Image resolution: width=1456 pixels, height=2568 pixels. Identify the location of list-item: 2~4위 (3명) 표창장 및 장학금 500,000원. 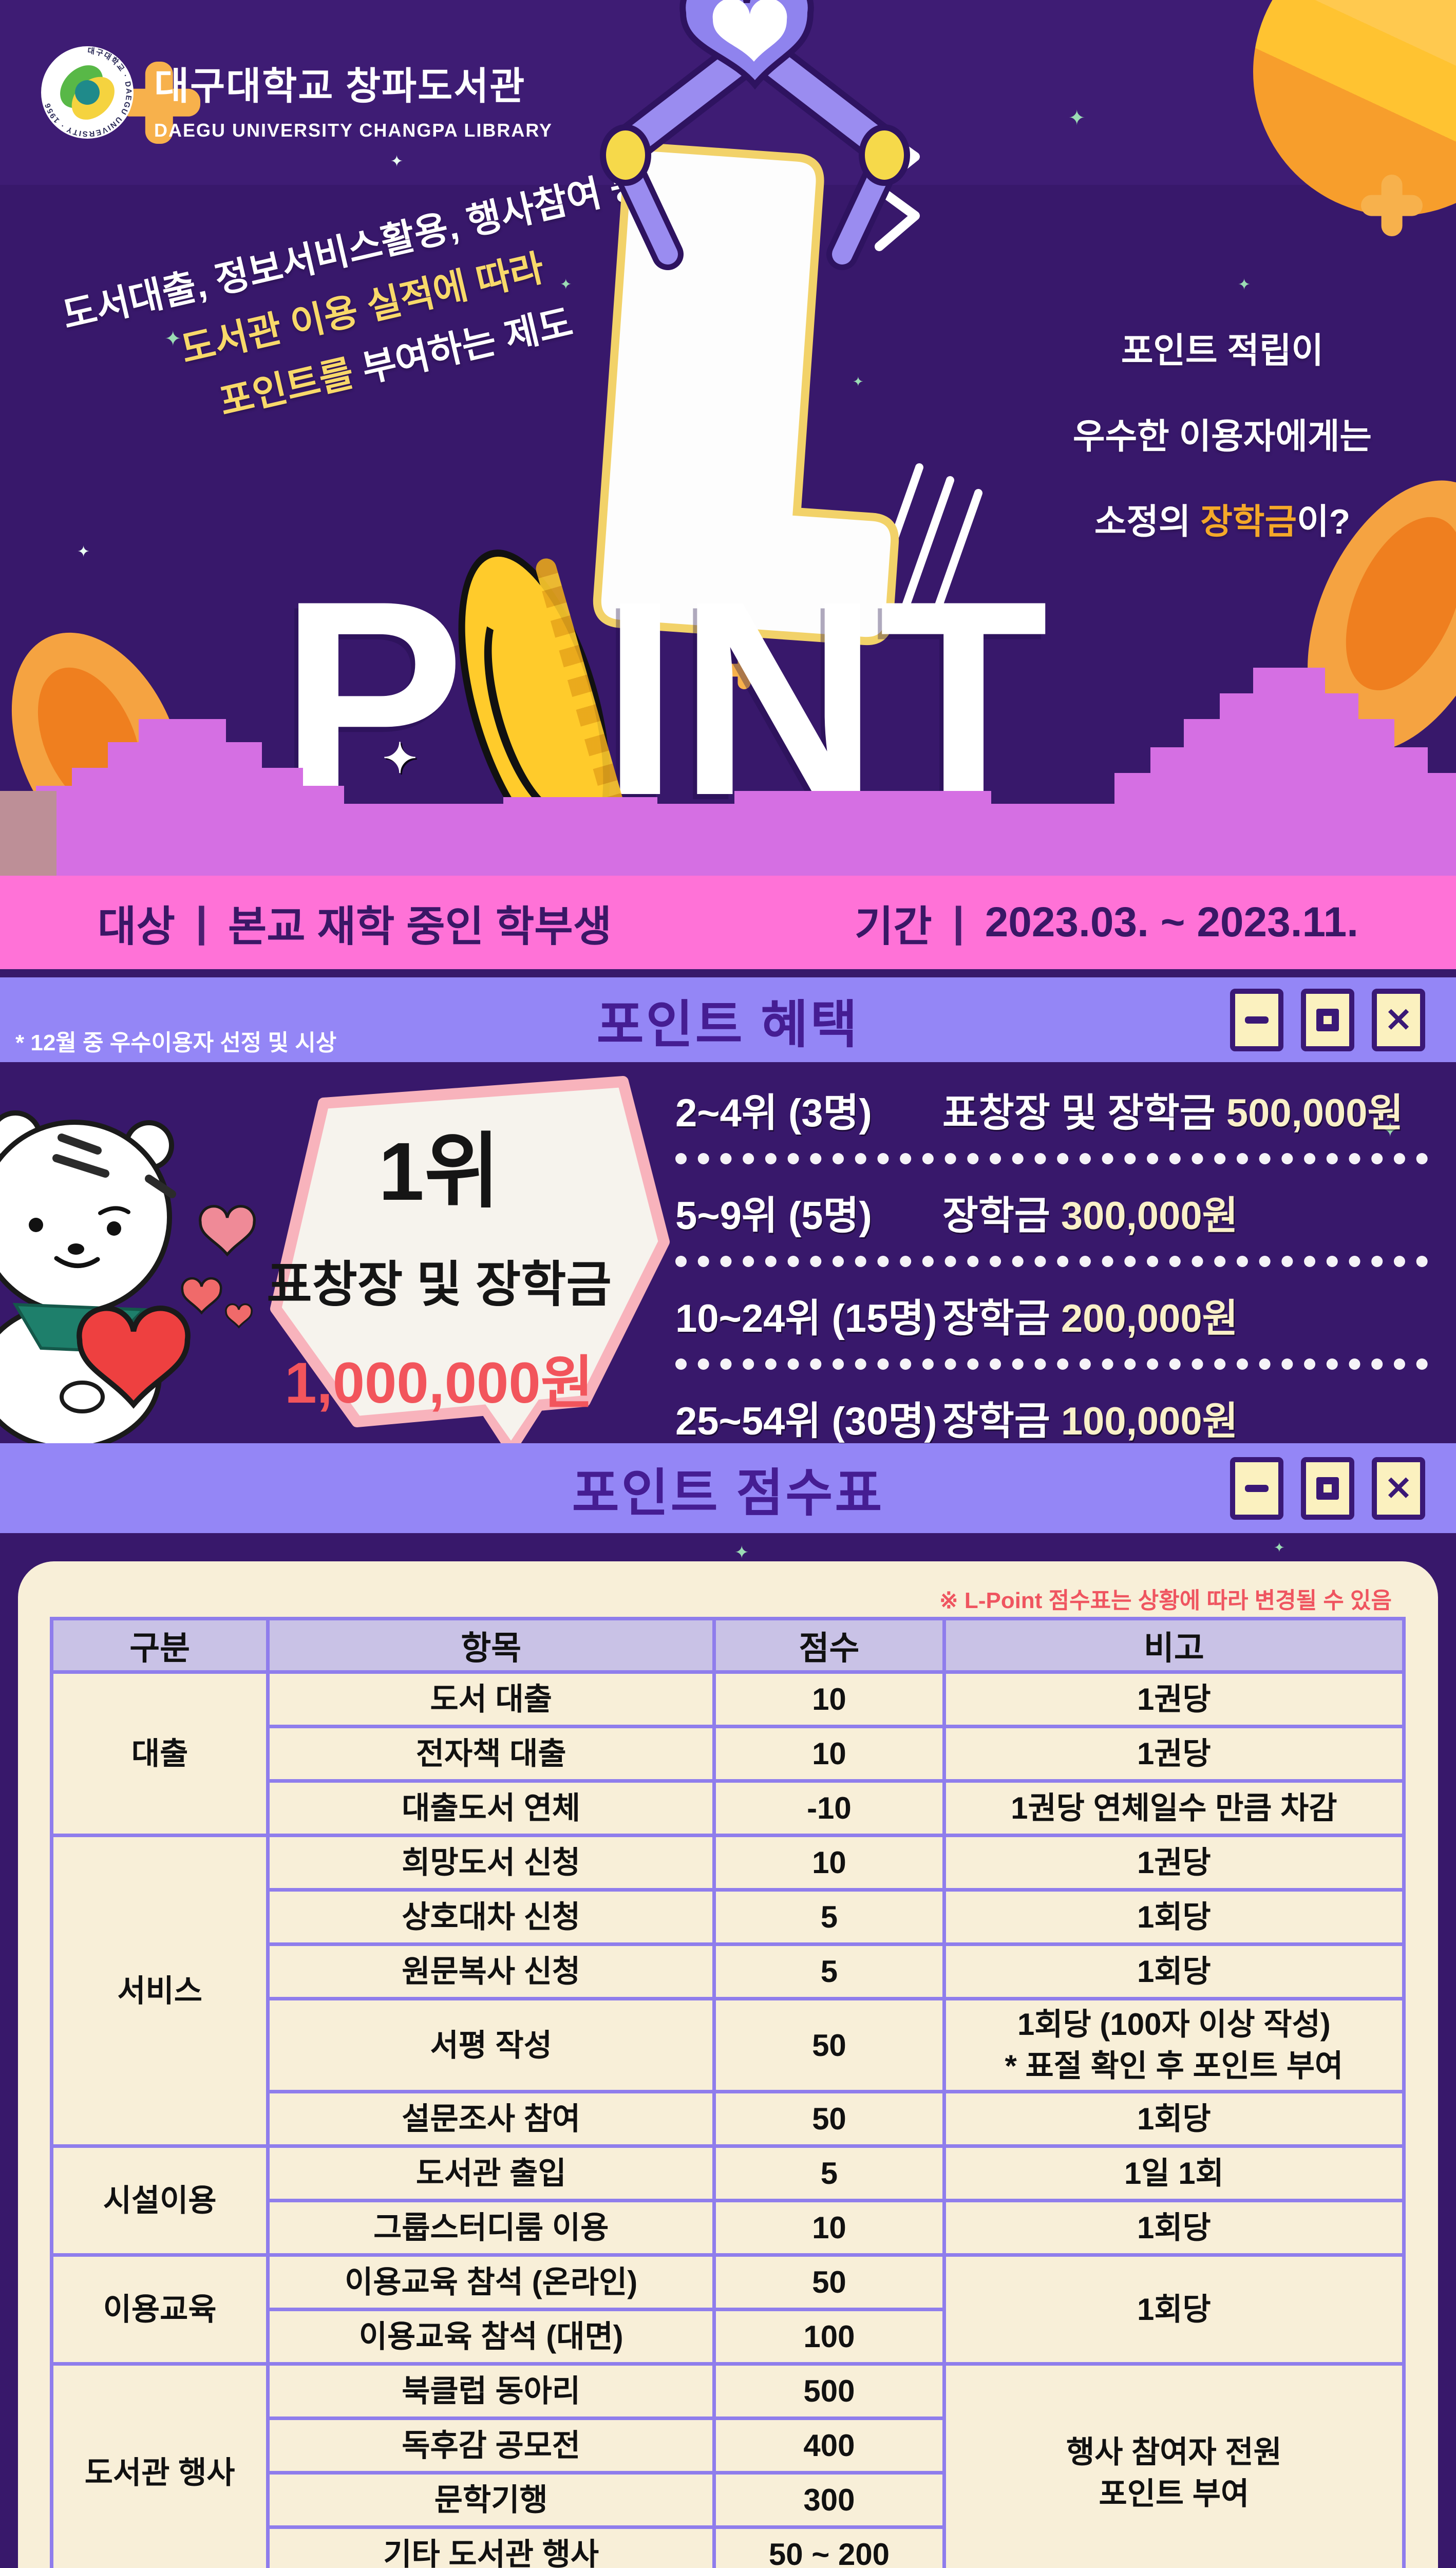
(1051, 1109).